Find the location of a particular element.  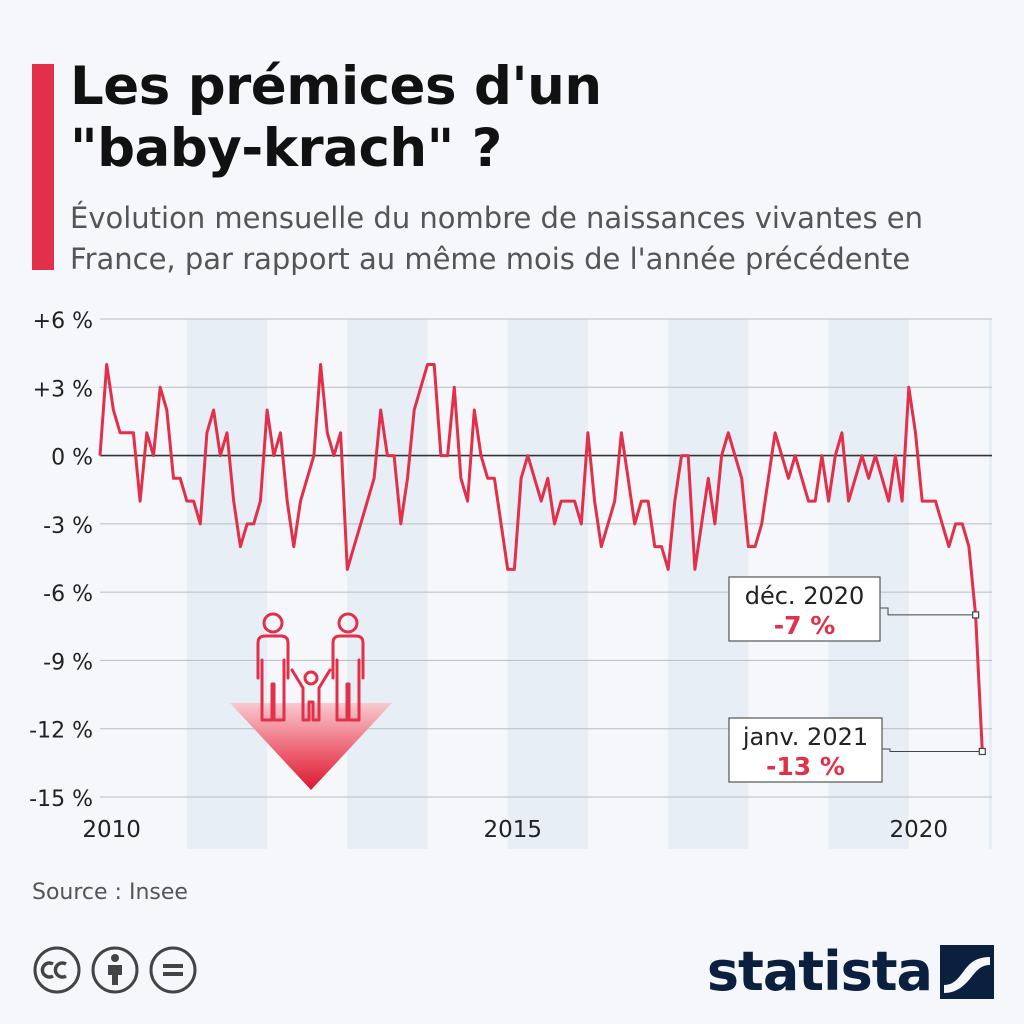

license-icons is located at coordinates (115, 970).